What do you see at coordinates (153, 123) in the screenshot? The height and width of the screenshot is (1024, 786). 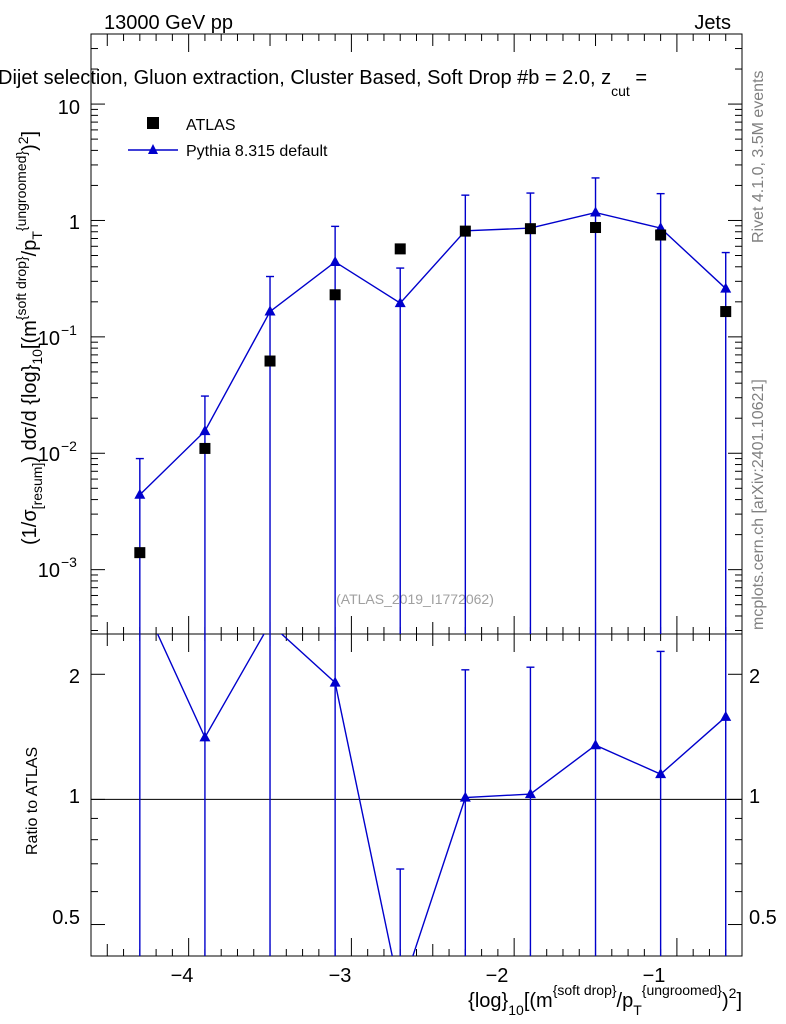 I see `legend-data-marker` at bounding box center [153, 123].